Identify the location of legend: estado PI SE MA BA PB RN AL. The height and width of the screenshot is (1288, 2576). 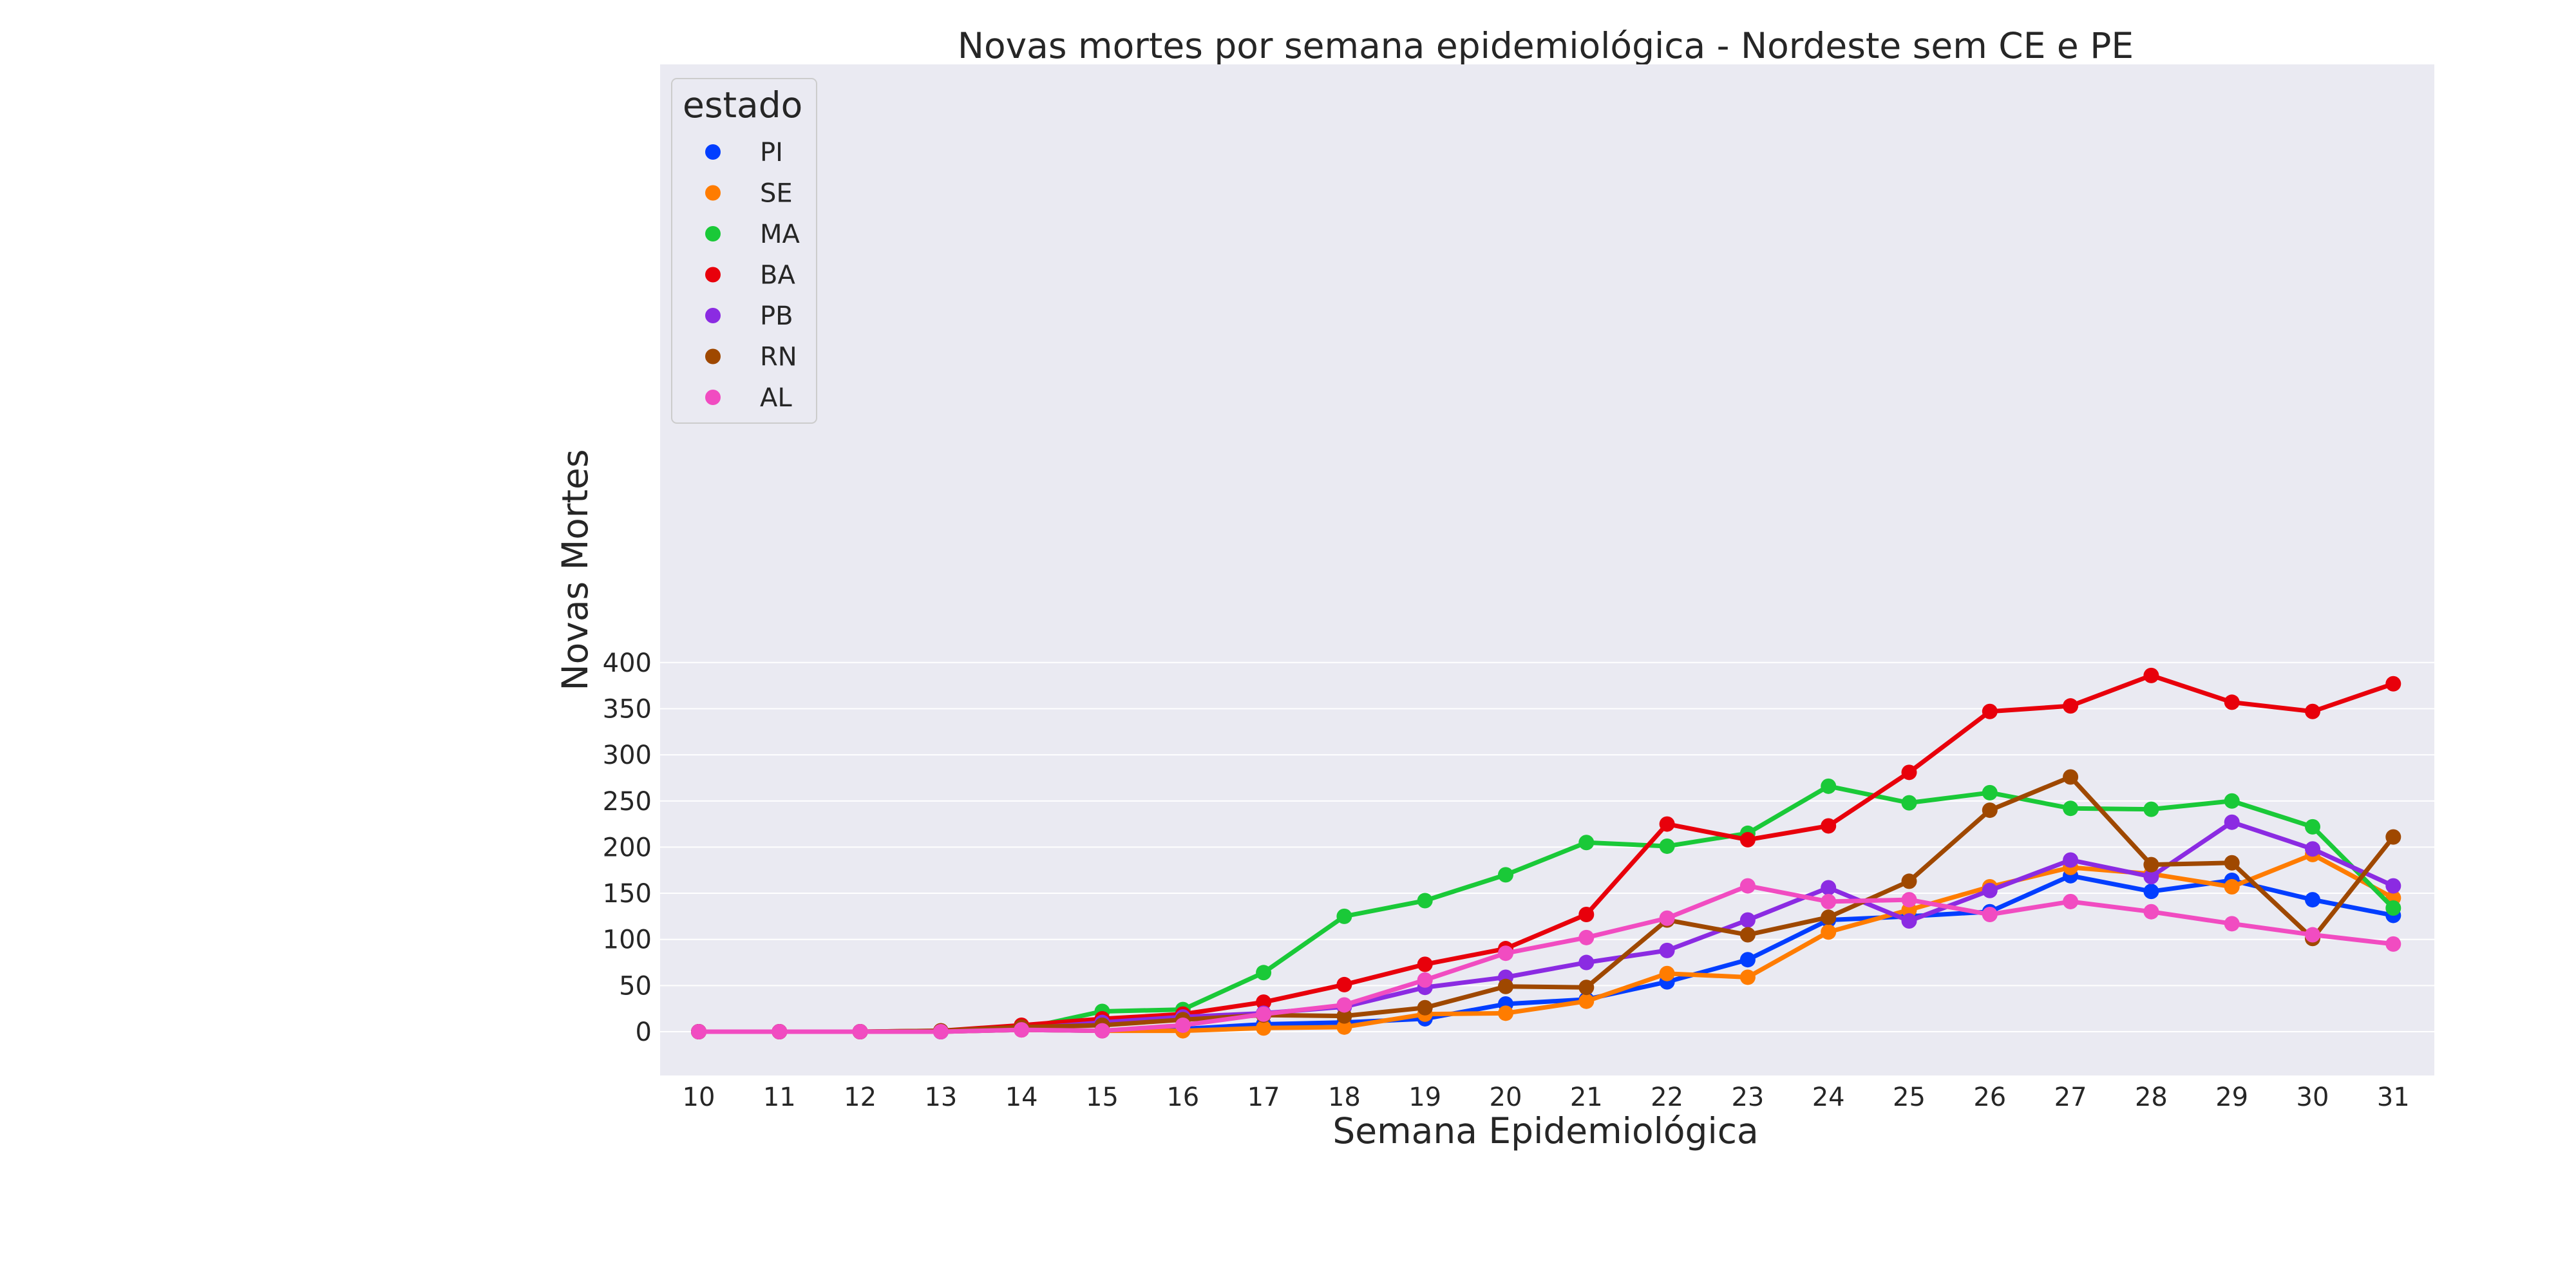
(744, 251).